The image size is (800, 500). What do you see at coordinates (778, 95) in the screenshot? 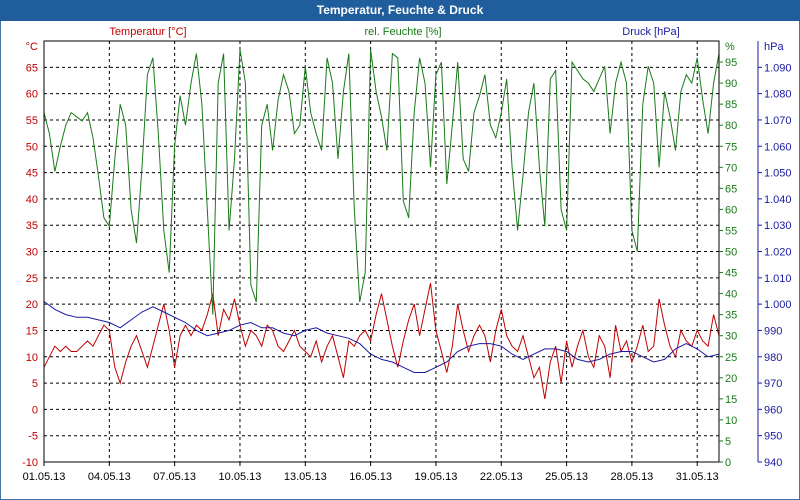
I see `right-tick-label: 1.080` at bounding box center [778, 95].